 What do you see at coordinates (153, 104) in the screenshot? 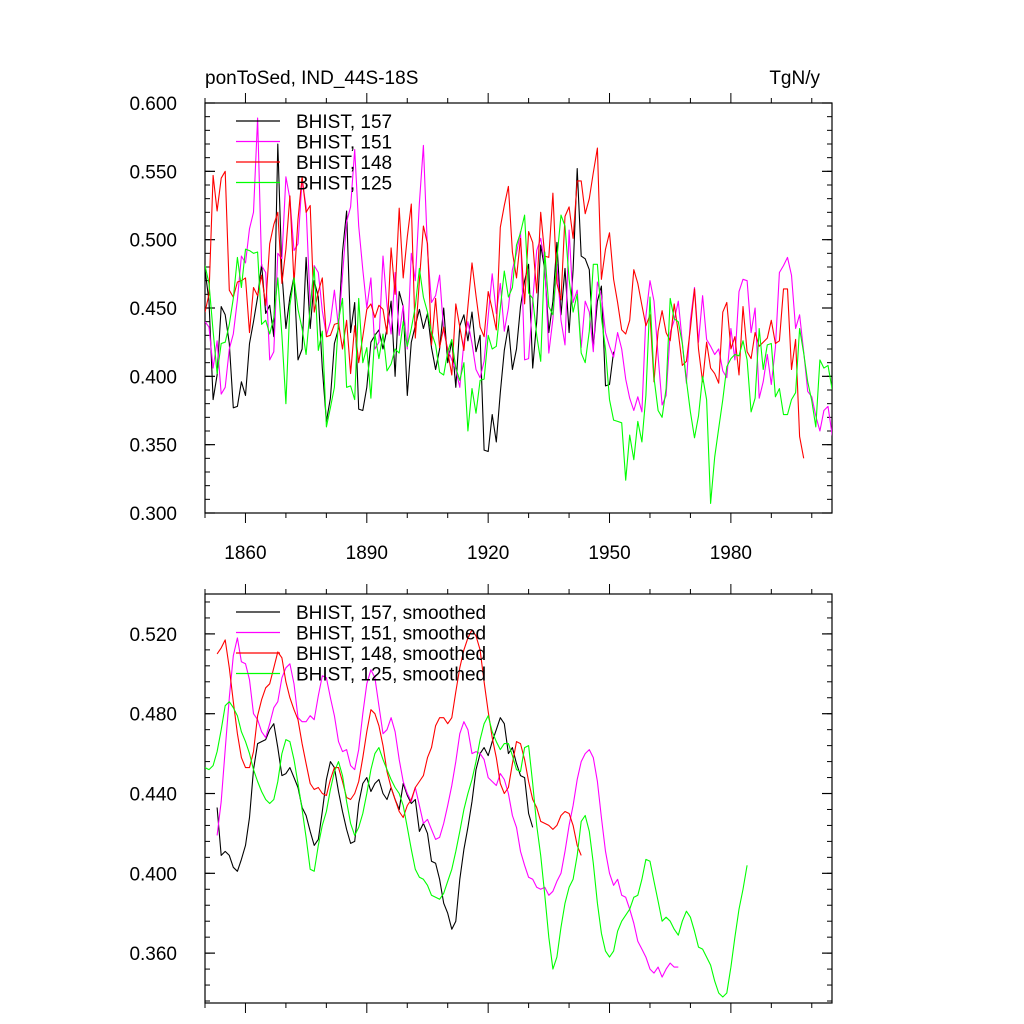
I see `y-tick-label: 0.600` at bounding box center [153, 104].